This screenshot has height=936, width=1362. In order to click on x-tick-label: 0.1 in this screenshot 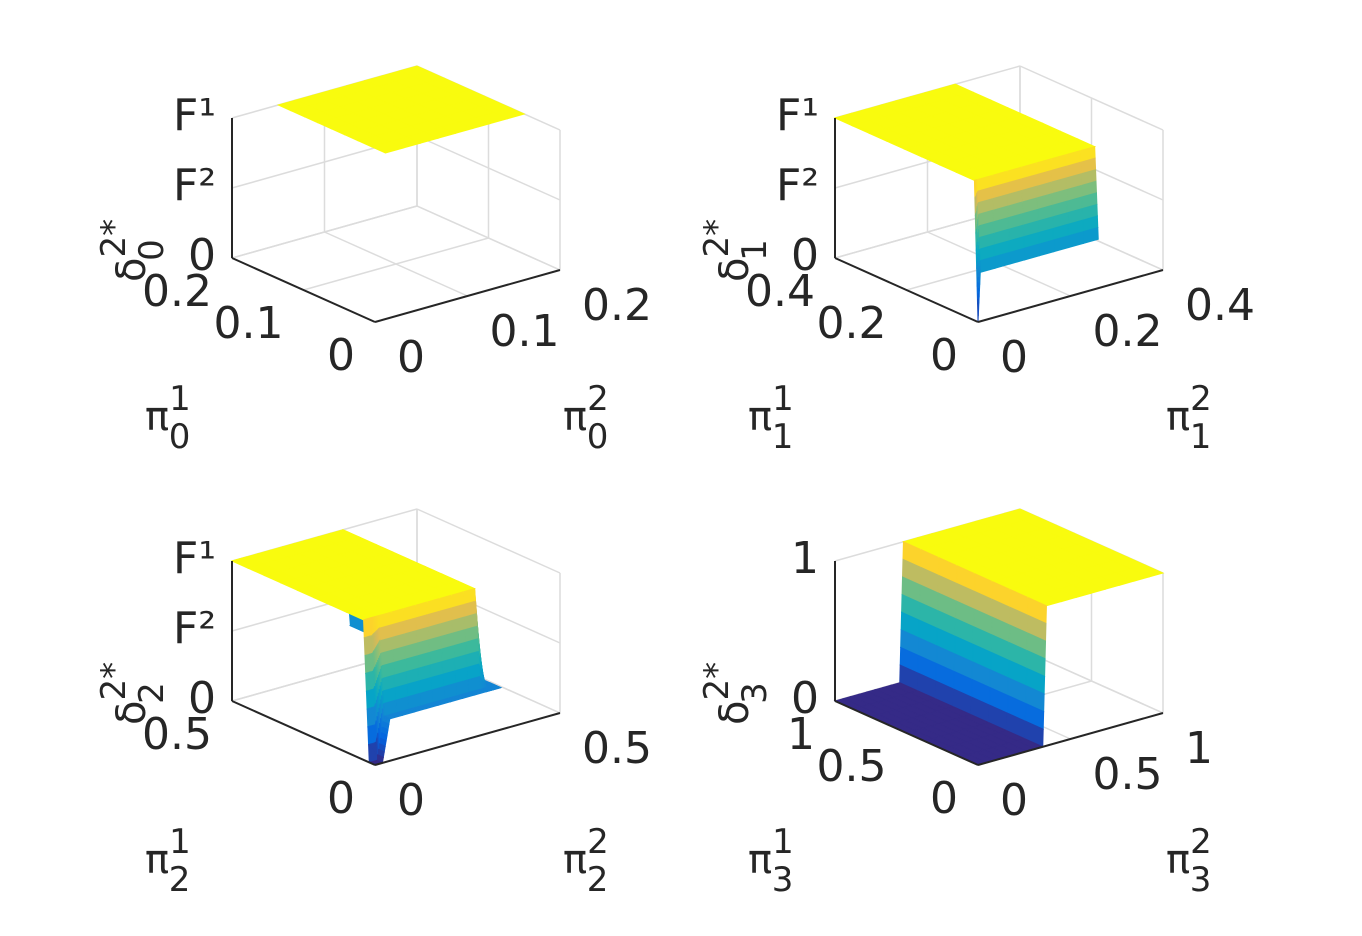, I will do `click(249, 323)`.